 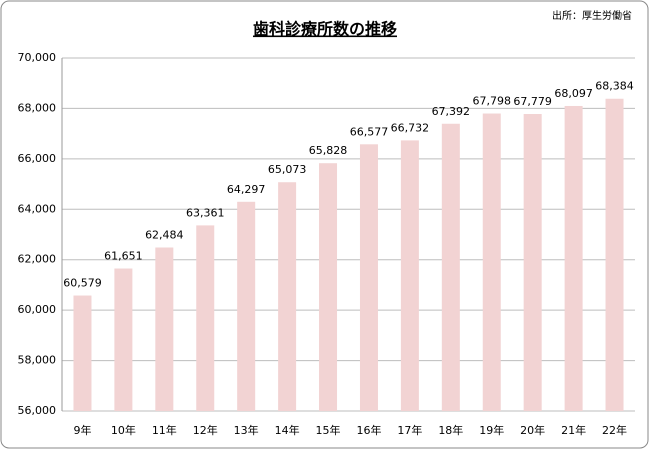 I want to click on y-tick-label: 68,000, so click(x=37, y=107).